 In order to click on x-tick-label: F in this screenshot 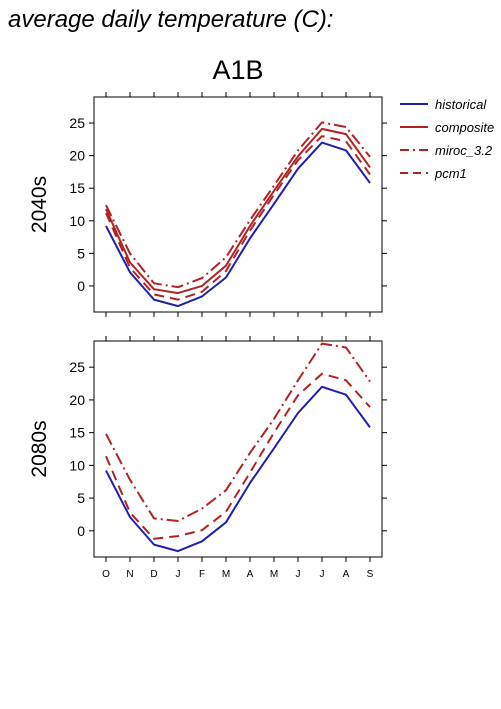, I will do `click(202, 574)`.